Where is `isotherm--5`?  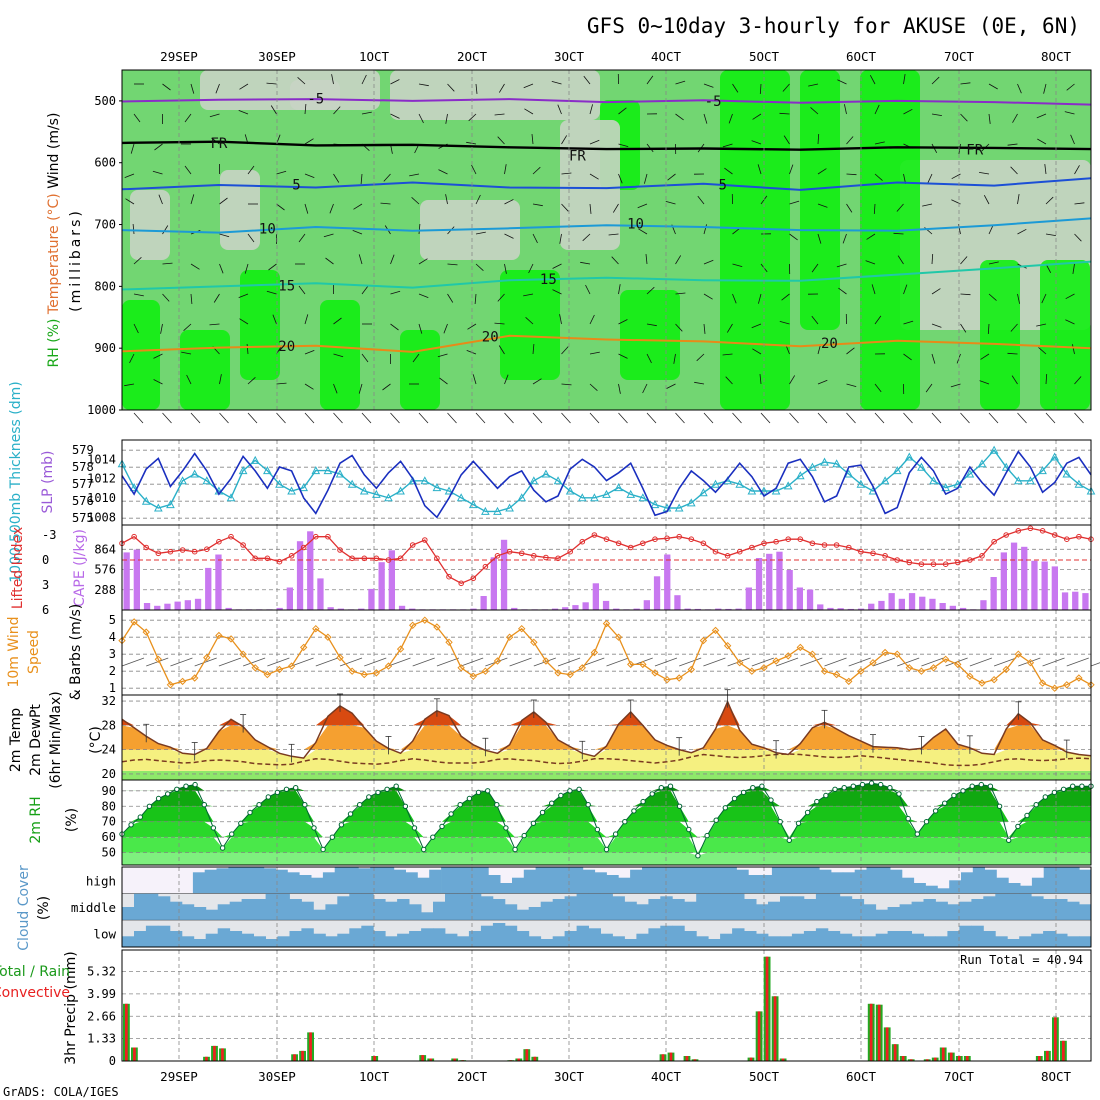
isotherm--5 is located at coordinates (606, 102).